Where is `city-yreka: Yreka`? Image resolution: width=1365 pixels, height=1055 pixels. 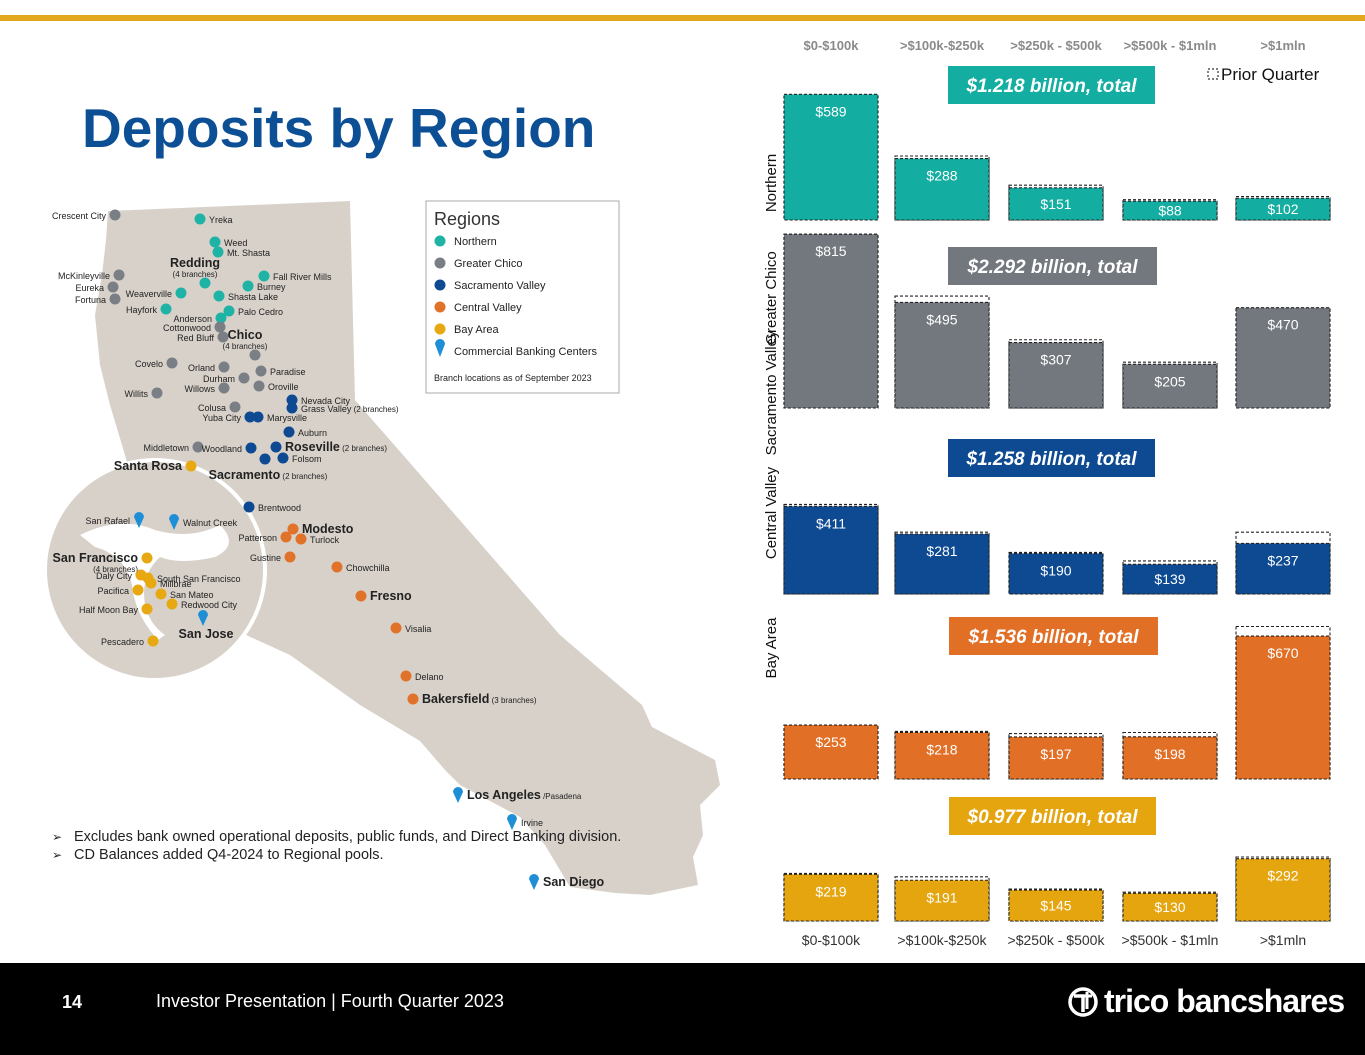
city-yreka: Yreka is located at coordinates (213, 219).